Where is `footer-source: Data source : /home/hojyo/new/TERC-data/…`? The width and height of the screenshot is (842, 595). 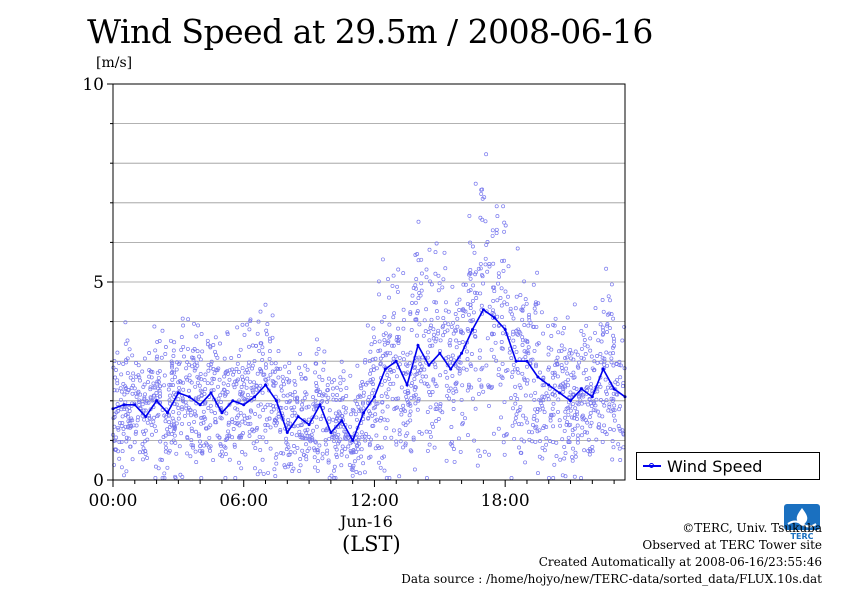 footer-source: Data source : /home/hojyo/new/TERC-data/… is located at coordinates (611, 579).